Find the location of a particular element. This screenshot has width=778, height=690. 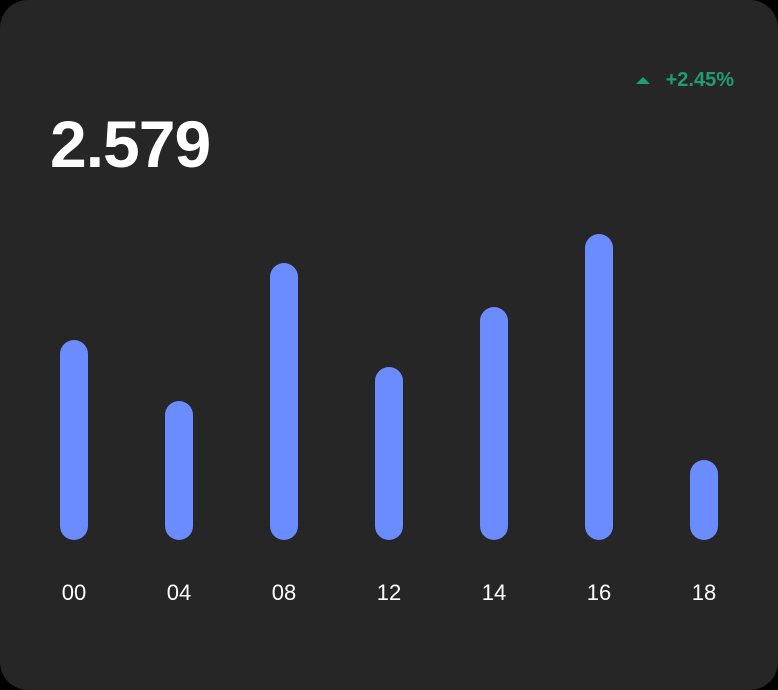

x-tick-label: 04 is located at coordinates (179, 592).